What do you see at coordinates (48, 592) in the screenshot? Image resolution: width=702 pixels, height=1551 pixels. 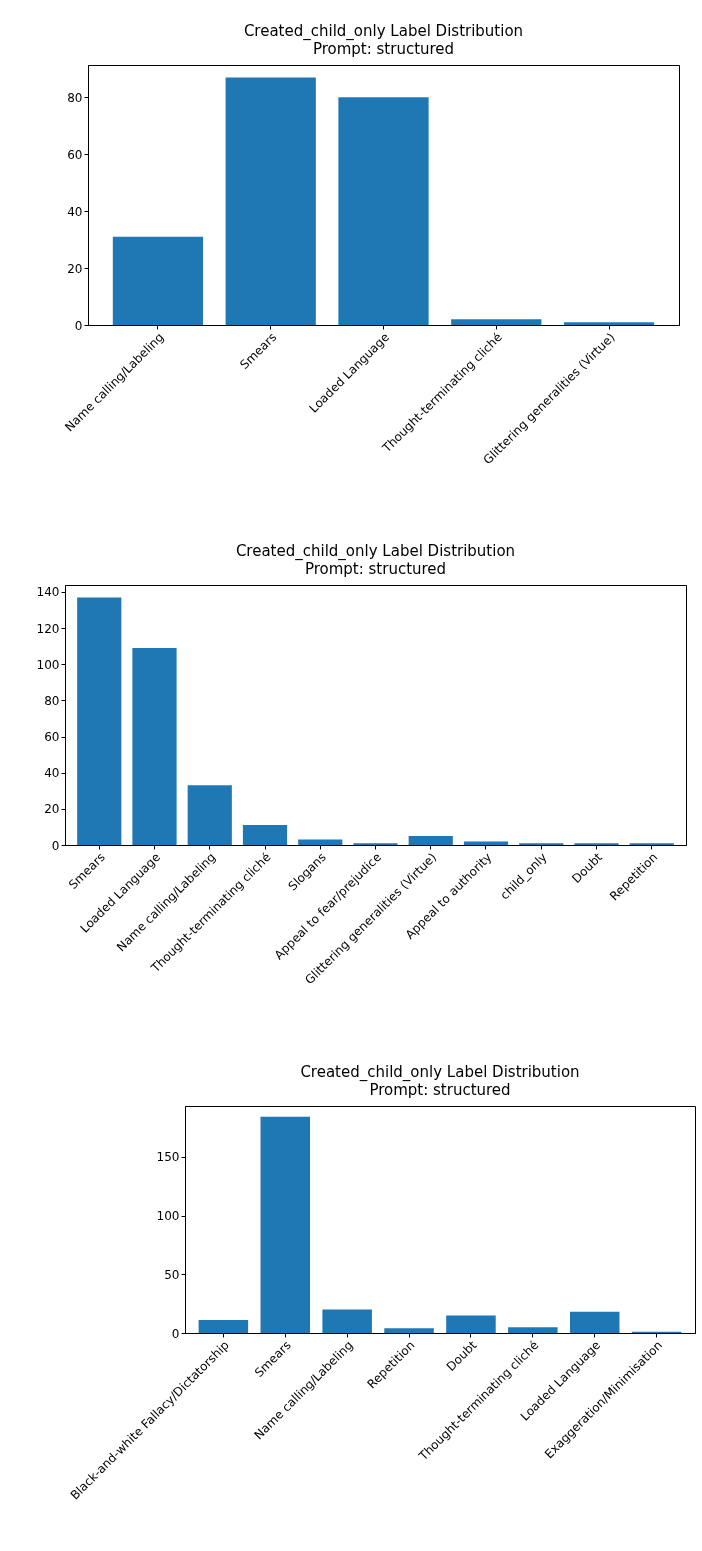 I see `y-tick-label: 140` at bounding box center [48, 592].